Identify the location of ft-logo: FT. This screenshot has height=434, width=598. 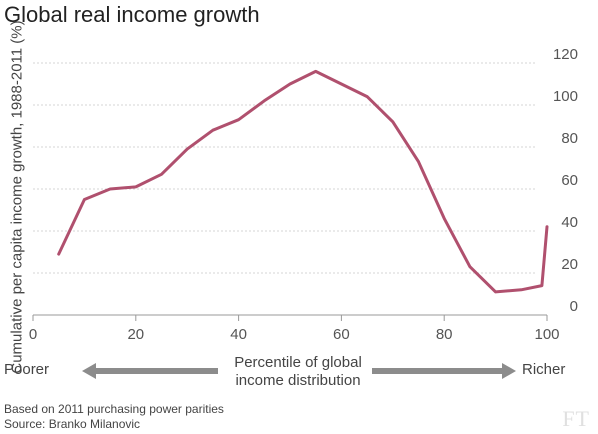
(576, 418).